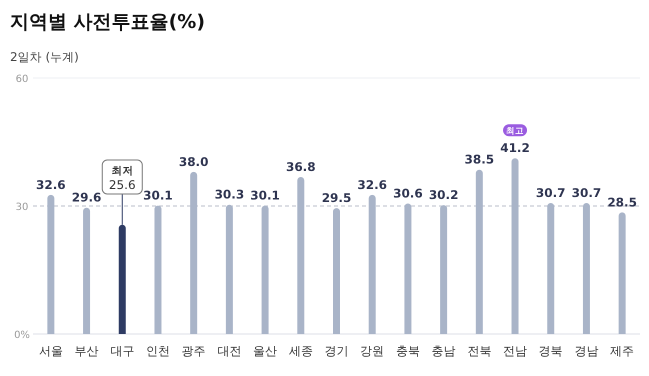  Describe the element at coordinates (229, 351) in the screenshot. I see `x-tick-label: 대전` at that location.